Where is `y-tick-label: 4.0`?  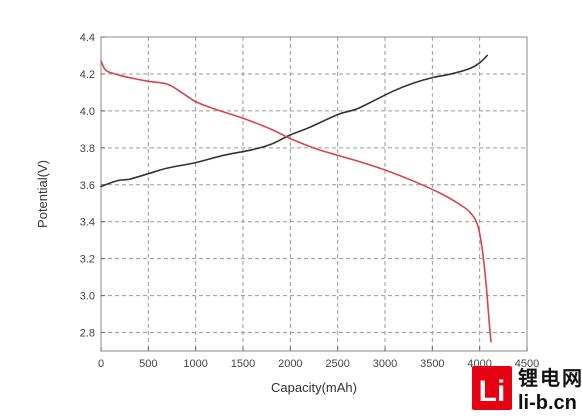
y-tick-label: 4.0 is located at coordinates (87, 112).